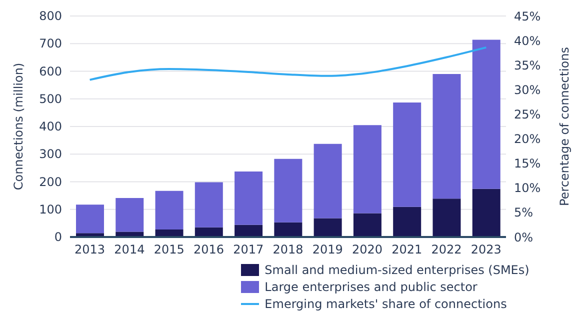  Describe the element at coordinates (50, 181) in the screenshot. I see `y-tick-label: 200` at that location.